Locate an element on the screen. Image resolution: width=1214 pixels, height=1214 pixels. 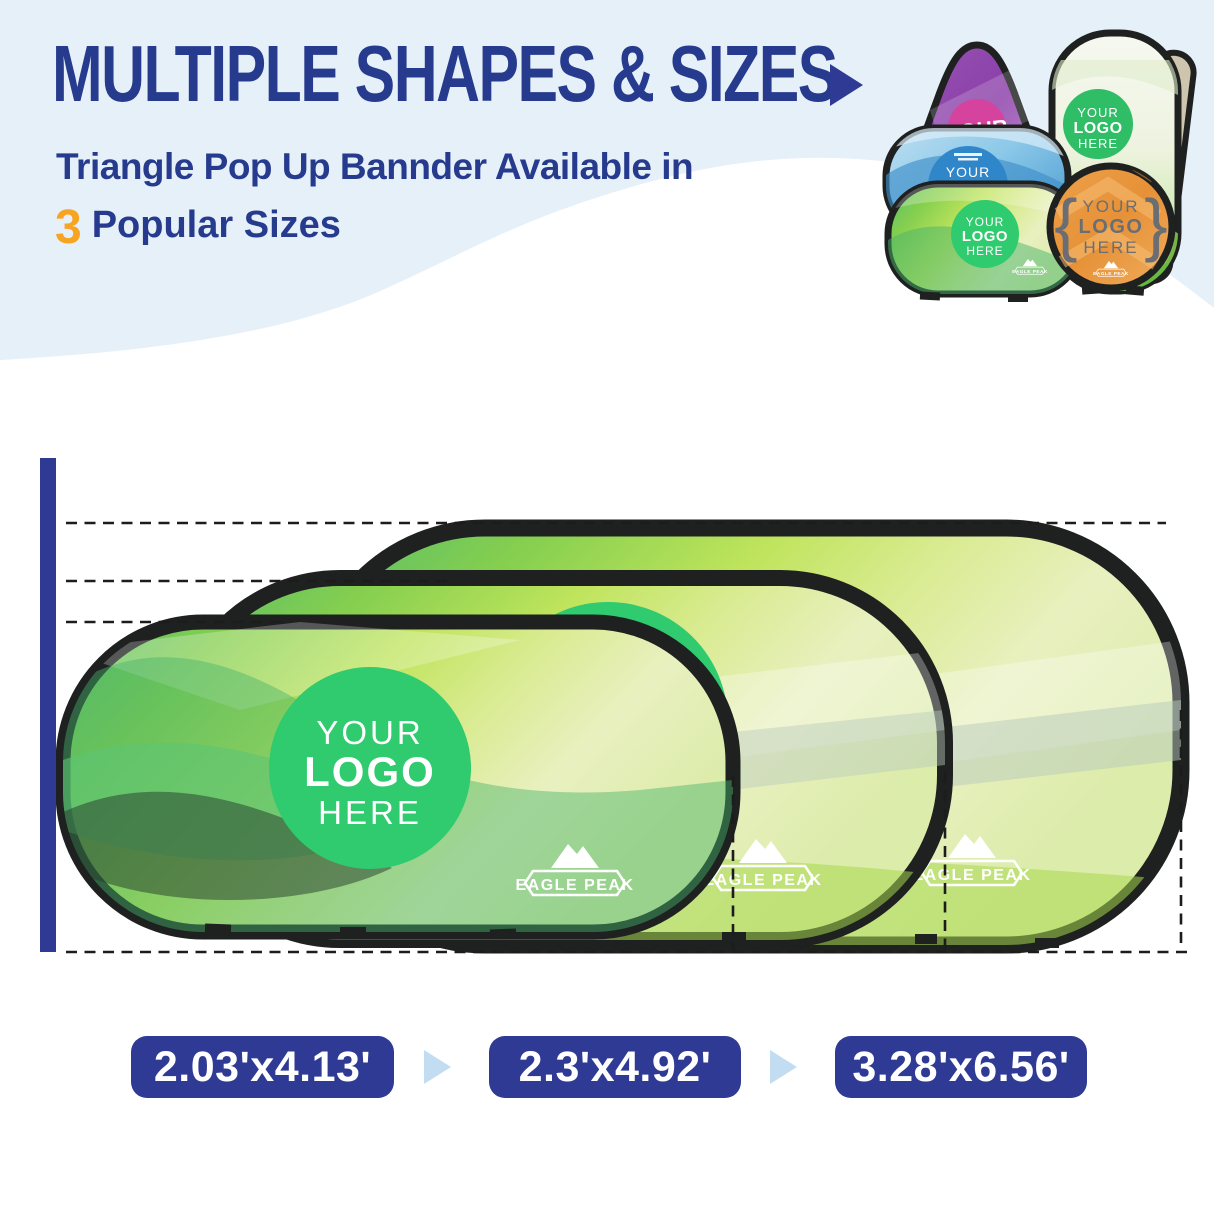
orange-logo-line2: LOGO is located at coordinates (1111, 227).